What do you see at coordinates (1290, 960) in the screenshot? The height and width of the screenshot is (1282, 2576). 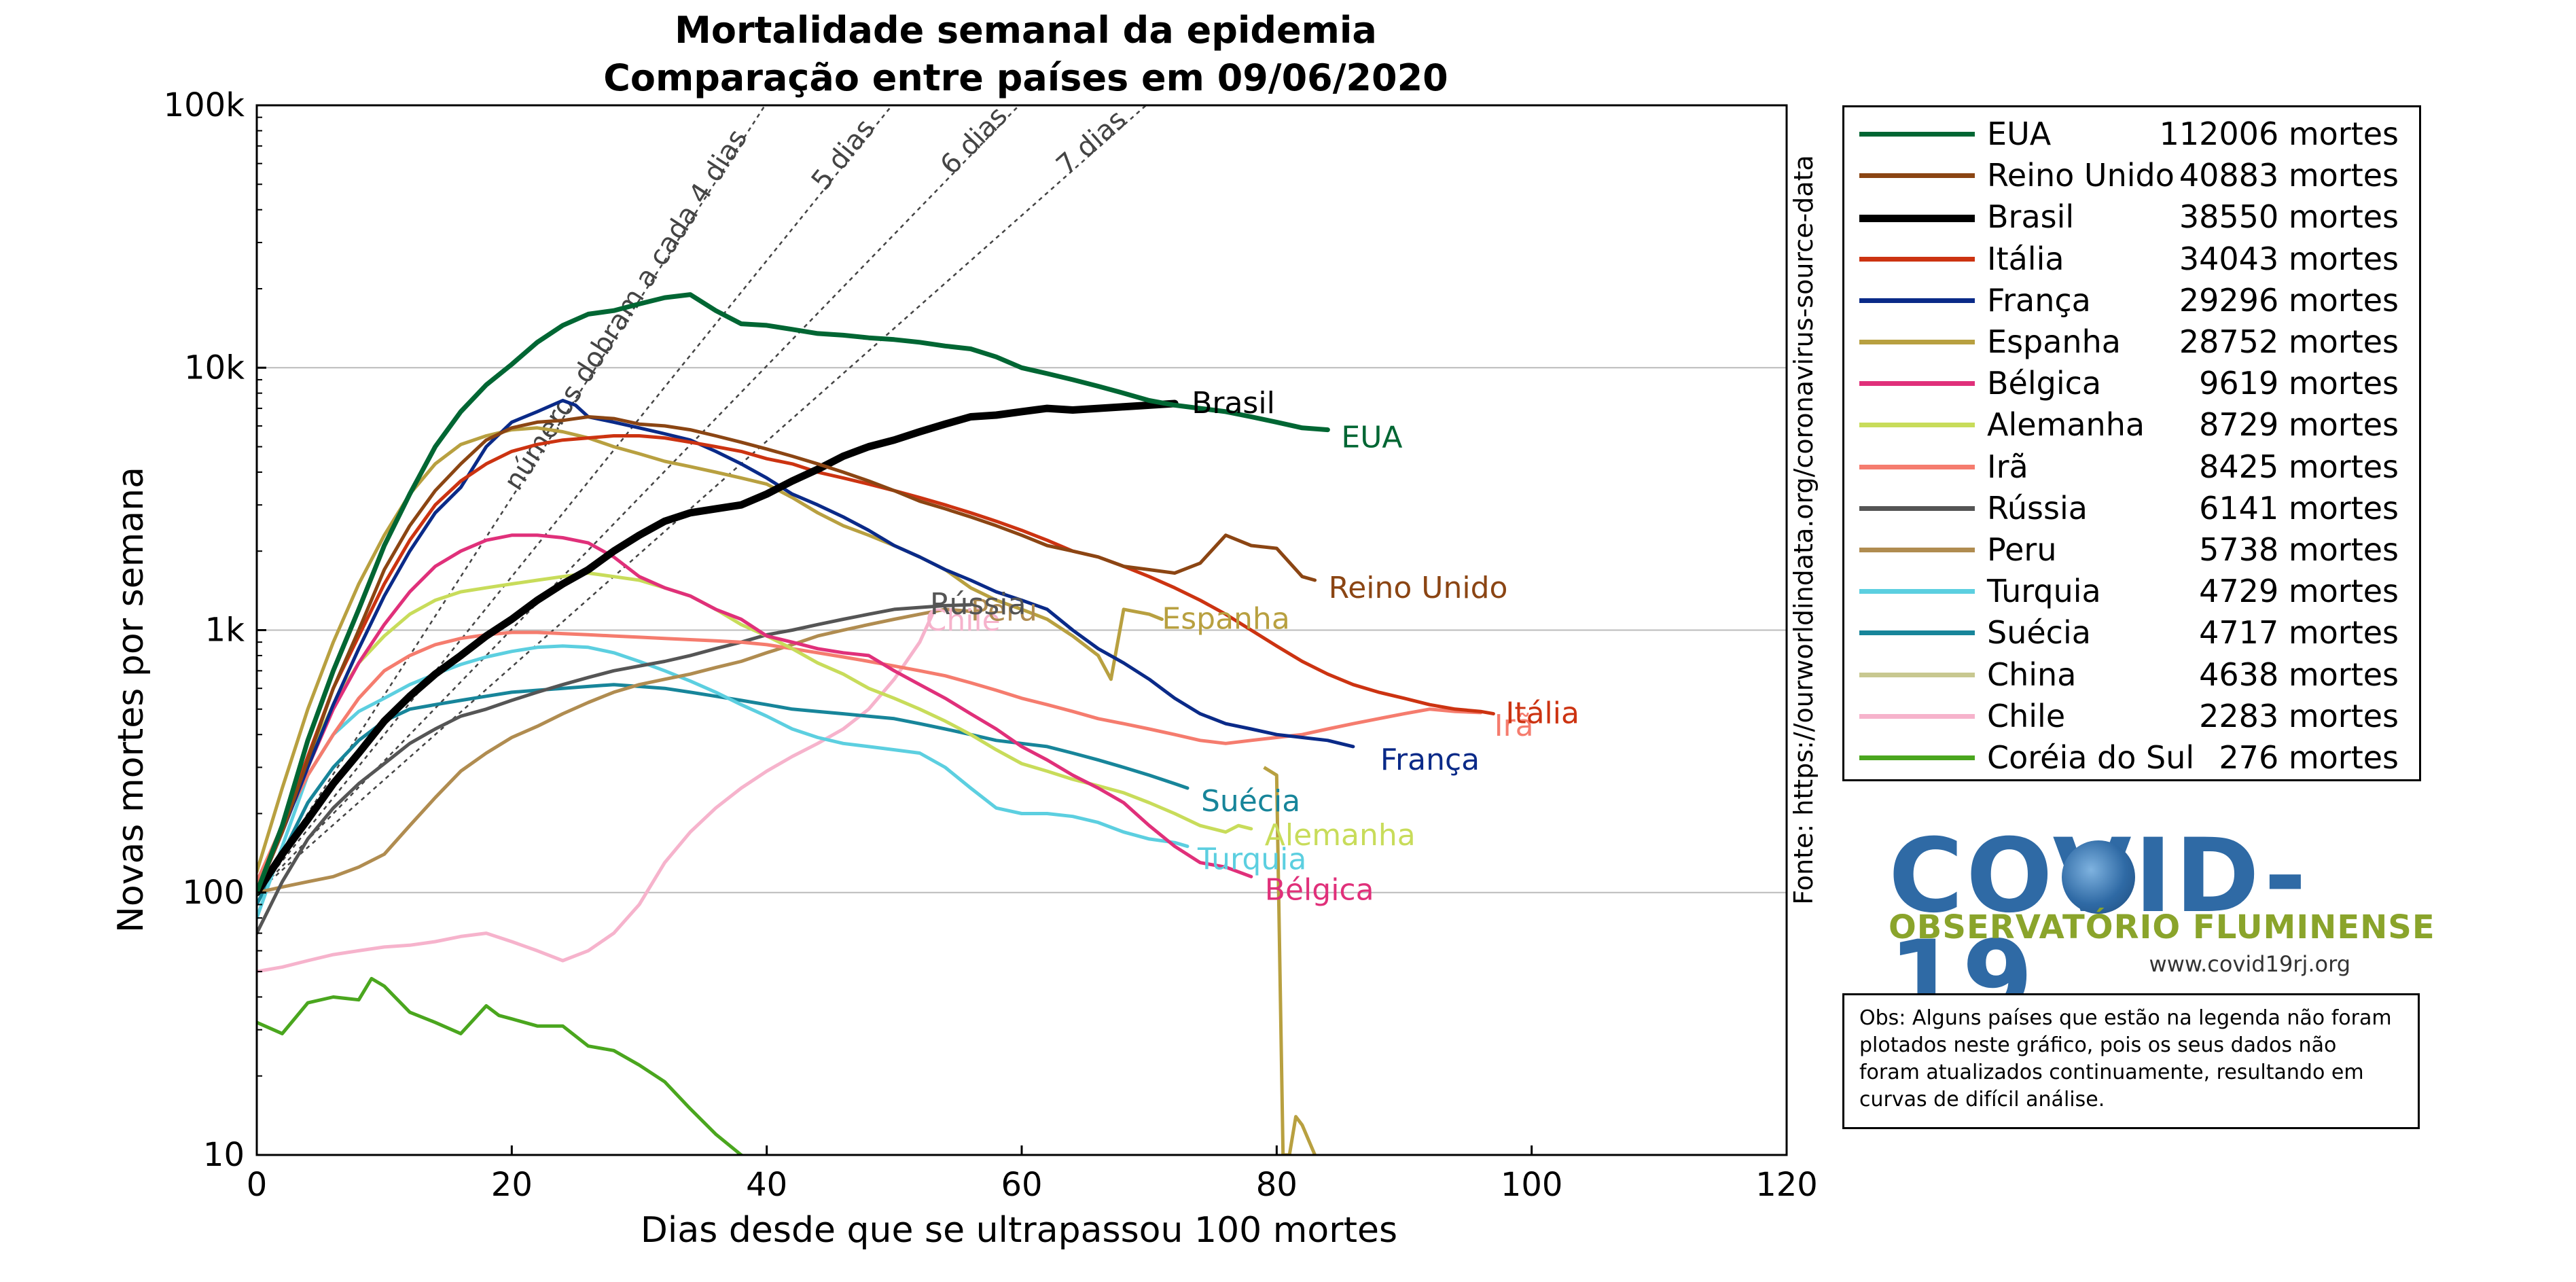 I see `series-line-espanha-drop` at bounding box center [1290, 960].